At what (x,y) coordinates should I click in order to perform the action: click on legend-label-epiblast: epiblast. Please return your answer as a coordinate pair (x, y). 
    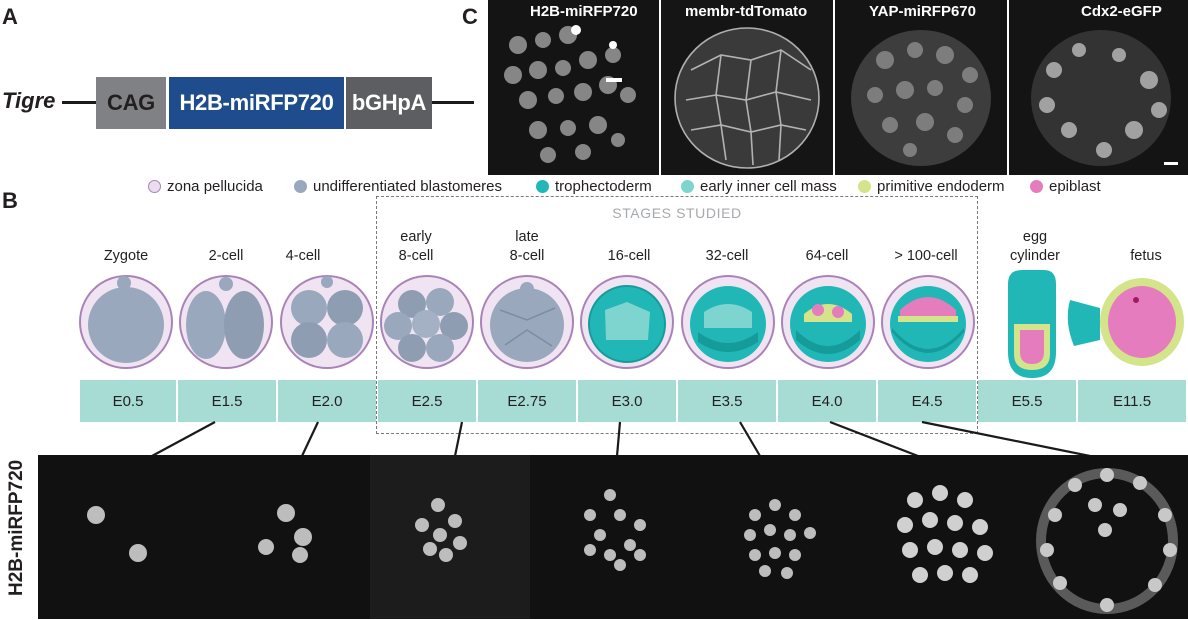
    Looking at the image, I should click on (1075, 186).